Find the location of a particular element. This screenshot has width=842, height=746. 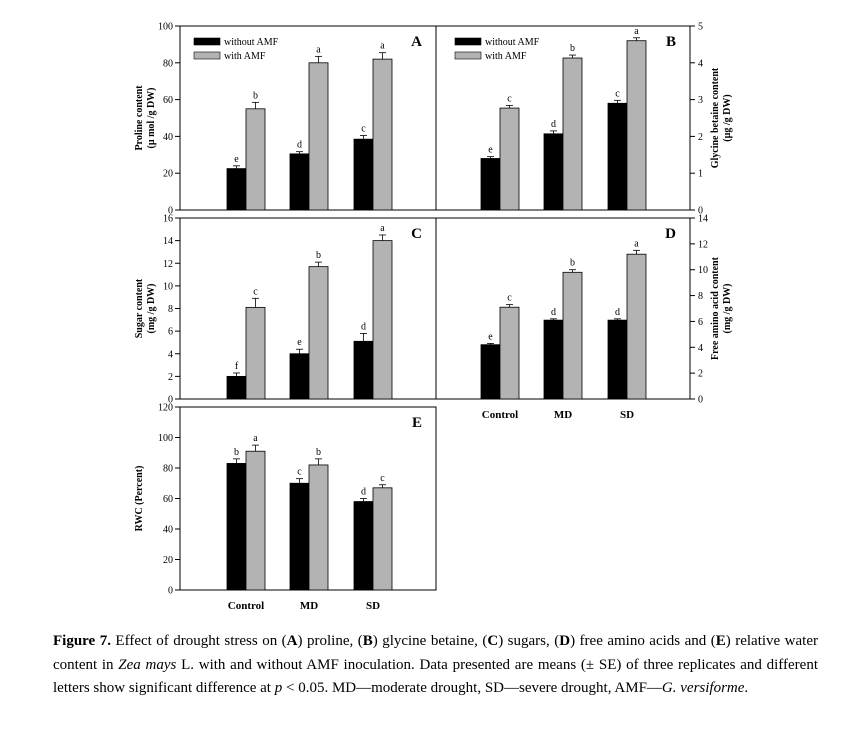

bar-b-with-md is located at coordinates (572, 134).